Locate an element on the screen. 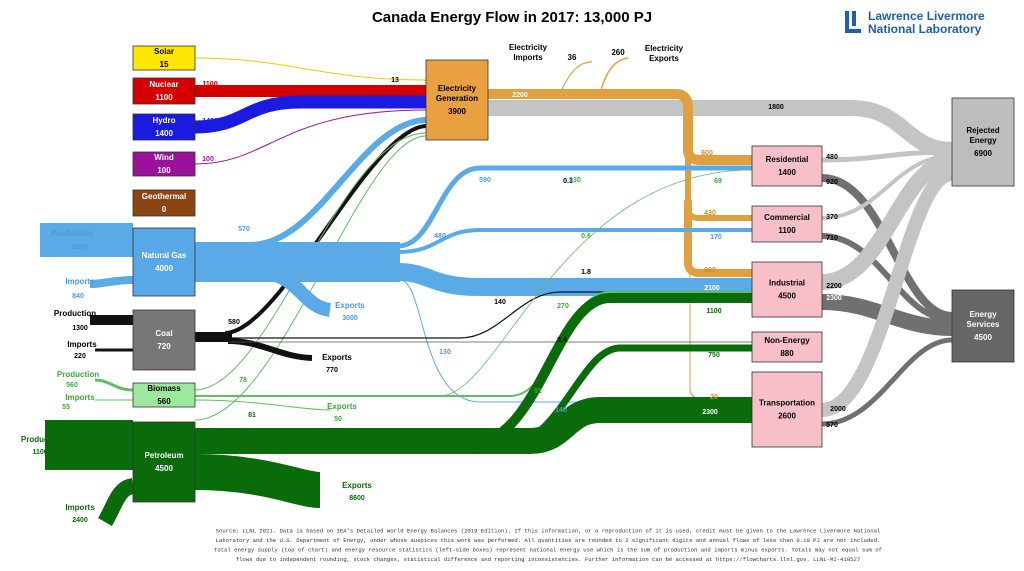  node-name: Industrial is located at coordinates (787, 283).